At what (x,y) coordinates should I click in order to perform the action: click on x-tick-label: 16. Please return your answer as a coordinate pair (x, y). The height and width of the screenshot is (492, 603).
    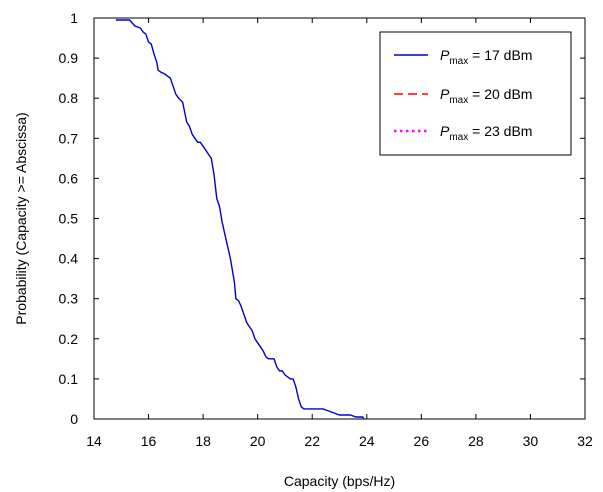
    Looking at the image, I should click on (149, 441).